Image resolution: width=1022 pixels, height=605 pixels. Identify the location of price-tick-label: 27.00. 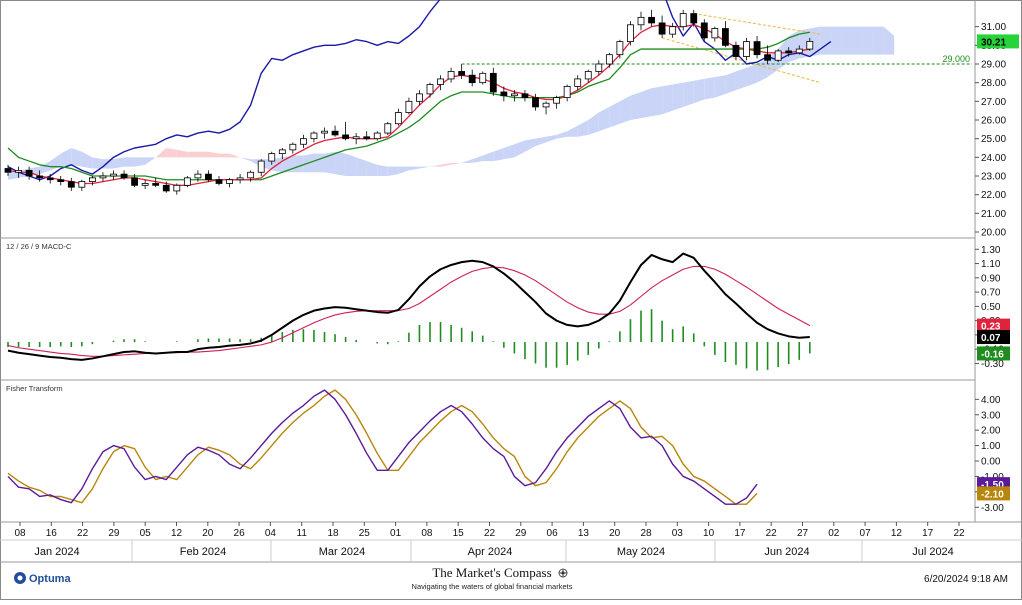
(993, 102).